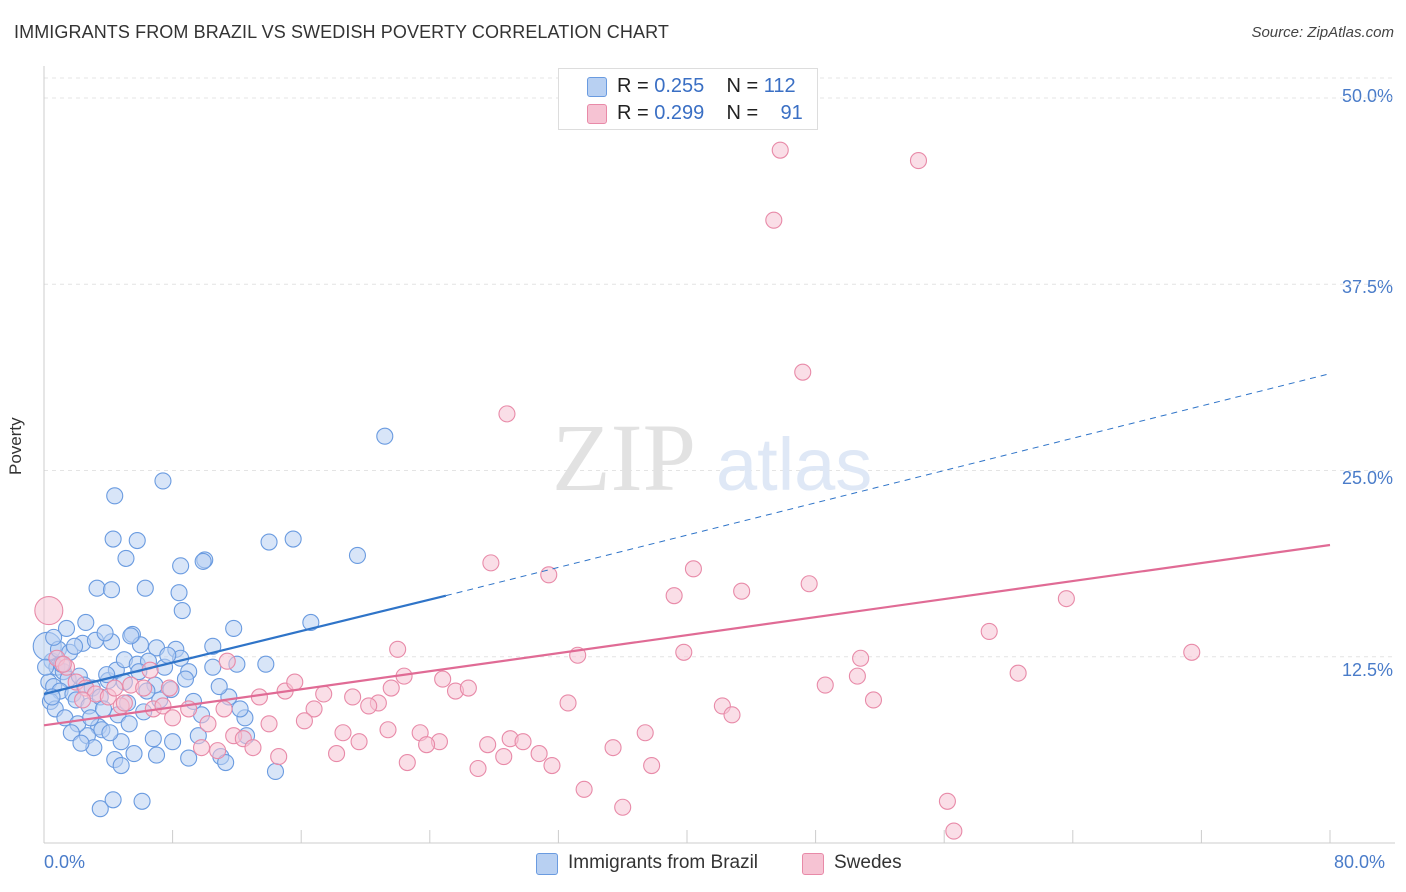  What do you see at coordinates (1322, 32) in the screenshot?
I see `source-label: Source: ZipAtlas.com` at bounding box center [1322, 32].